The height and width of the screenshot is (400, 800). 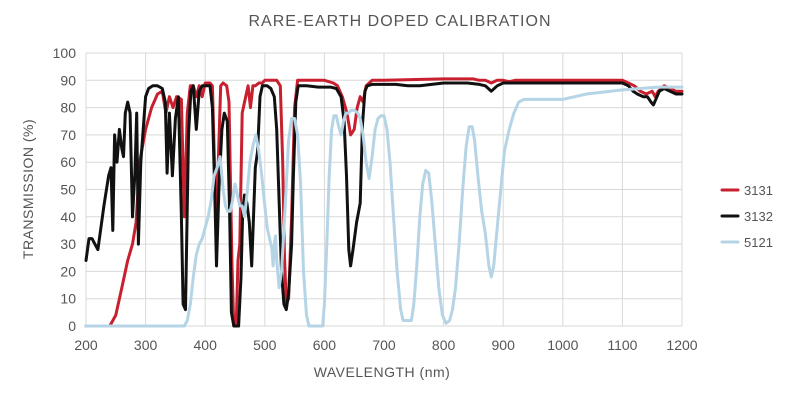 I want to click on x-axis-title: WAVELENGTH (nm), so click(x=382, y=372).